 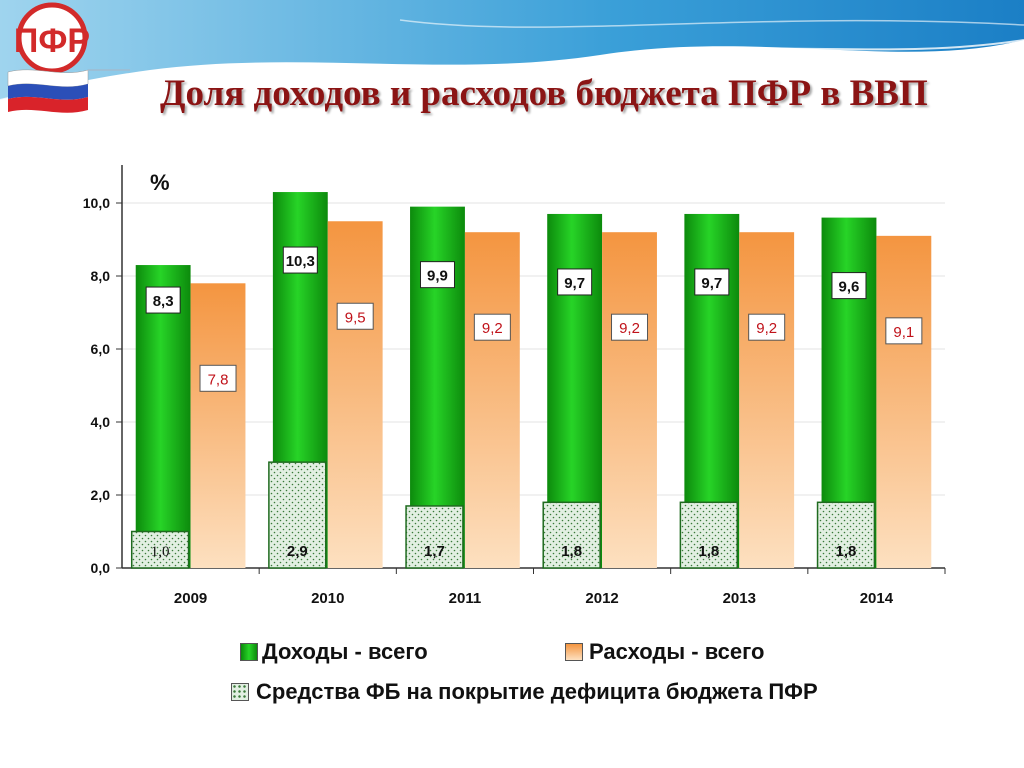 What do you see at coordinates (101, 568) in the screenshot?
I see `y-tick-label: 0,0` at bounding box center [101, 568].